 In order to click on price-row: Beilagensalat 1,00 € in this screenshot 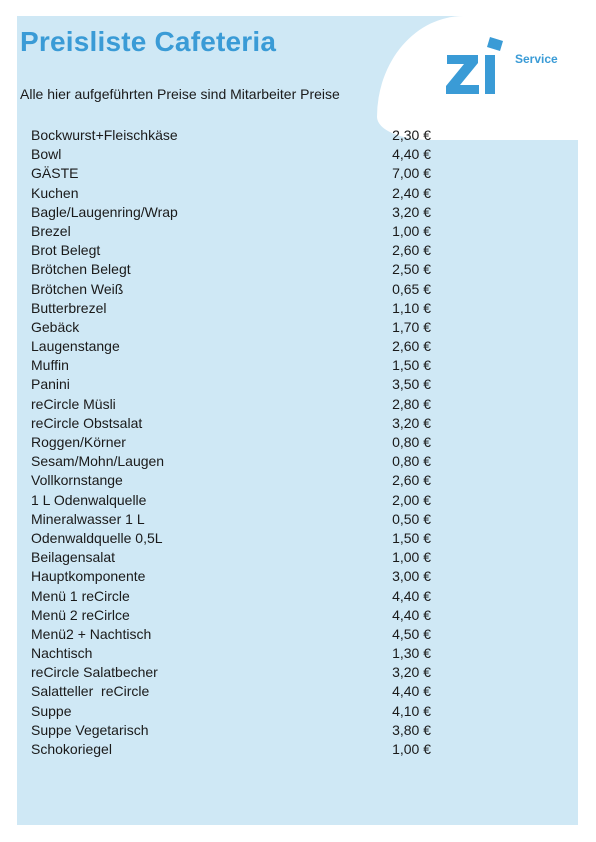, I will do `click(231, 557)`.